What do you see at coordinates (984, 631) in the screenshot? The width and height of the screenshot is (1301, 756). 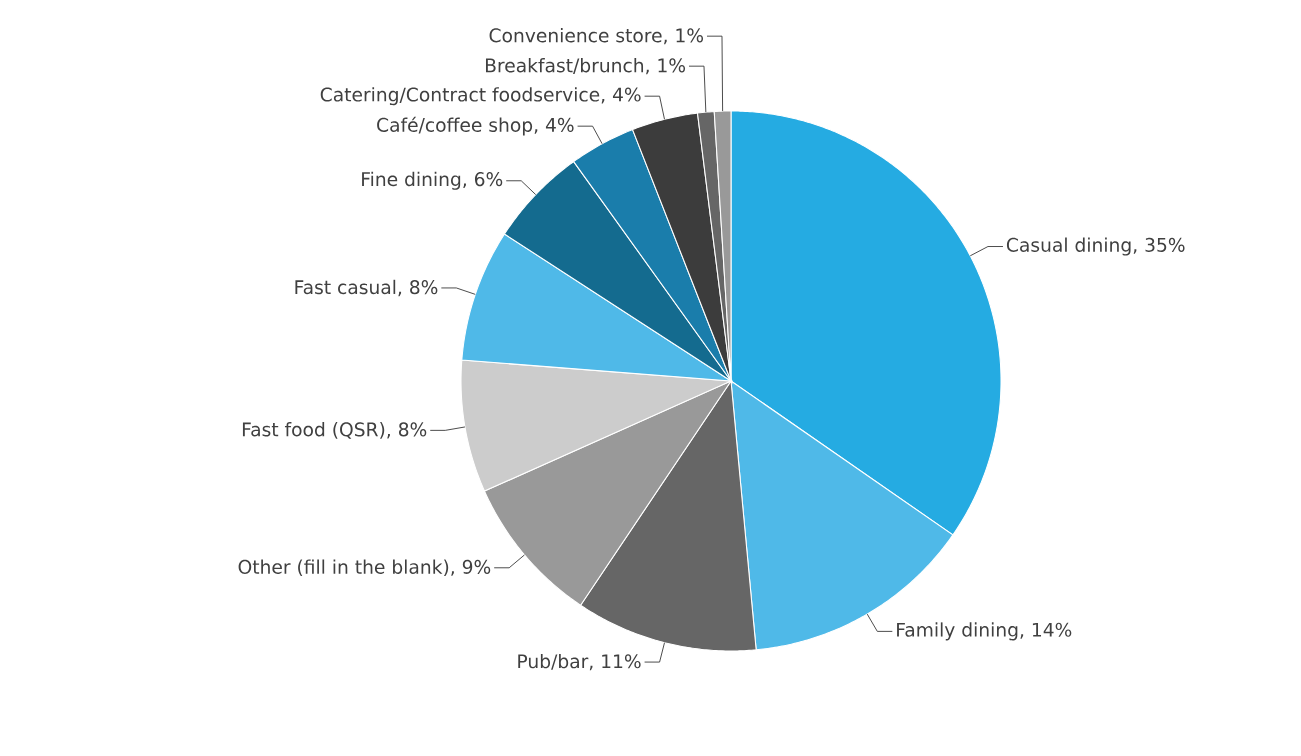 I see `slice-label: Family dining, 14%` at bounding box center [984, 631].